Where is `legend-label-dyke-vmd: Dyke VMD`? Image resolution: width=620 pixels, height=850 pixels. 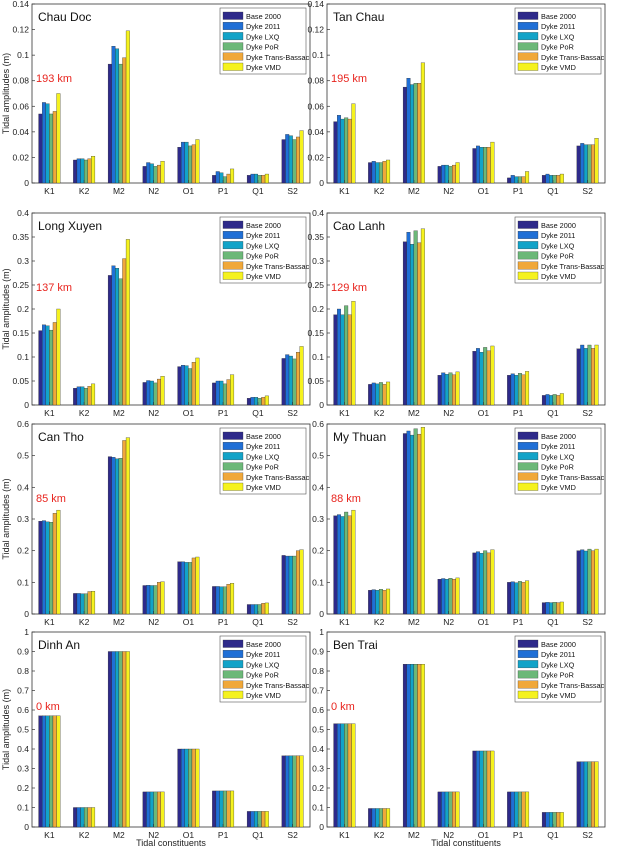
legend-label-dyke-vmd: Dyke VMD is located at coordinates (558, 276).